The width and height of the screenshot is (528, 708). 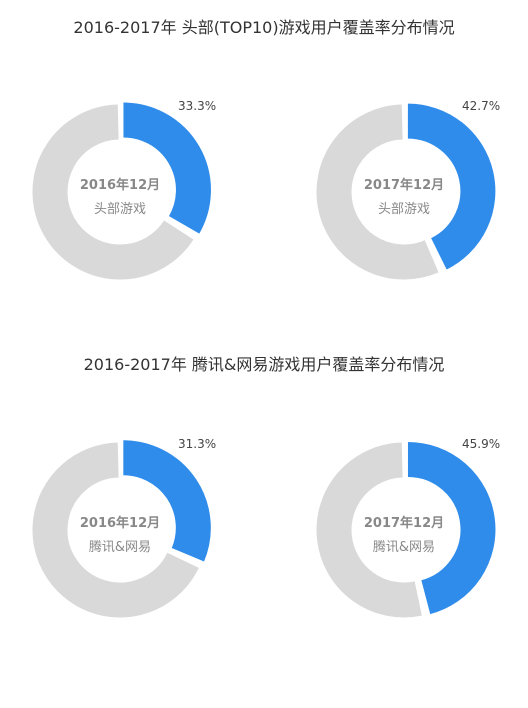 What do you see at coordinates (197, 106) in the screenshot?
I see `value-label: 33.3%` at bounding box center [197, 106].